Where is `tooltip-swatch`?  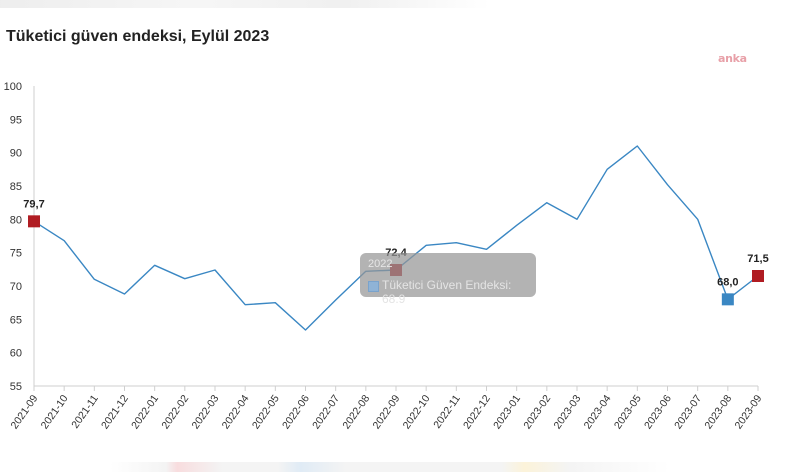
tooltip-swatch is located at coordinates (373, 286).